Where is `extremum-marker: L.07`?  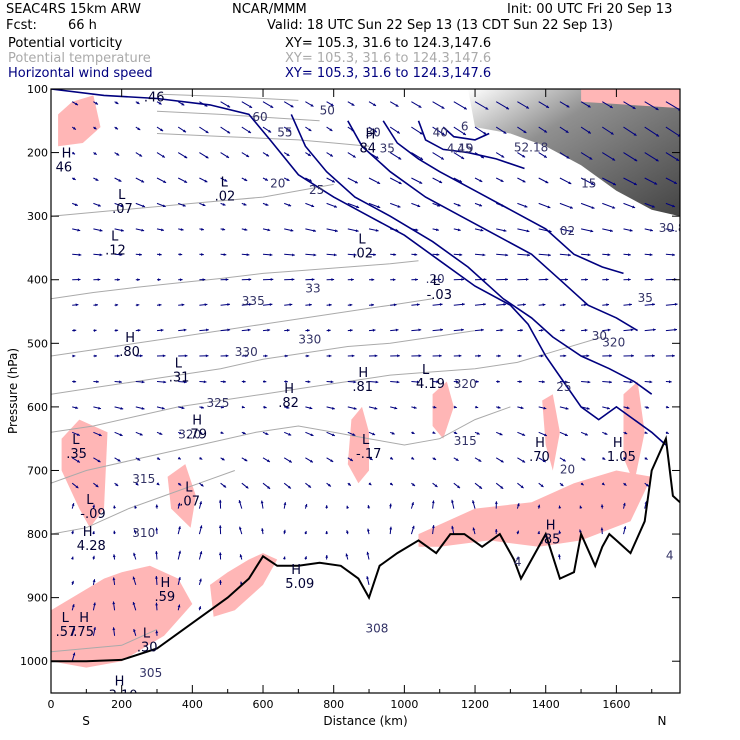 extremum-marker: L.07 is located at coordinates (189, 494).